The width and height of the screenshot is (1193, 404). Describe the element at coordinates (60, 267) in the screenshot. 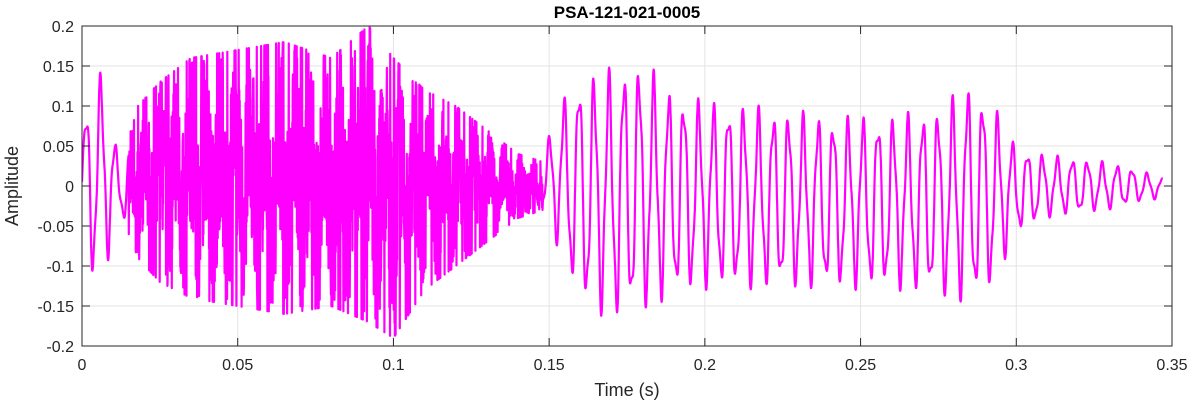

I see `y-tick-label: -0.1` at that location.